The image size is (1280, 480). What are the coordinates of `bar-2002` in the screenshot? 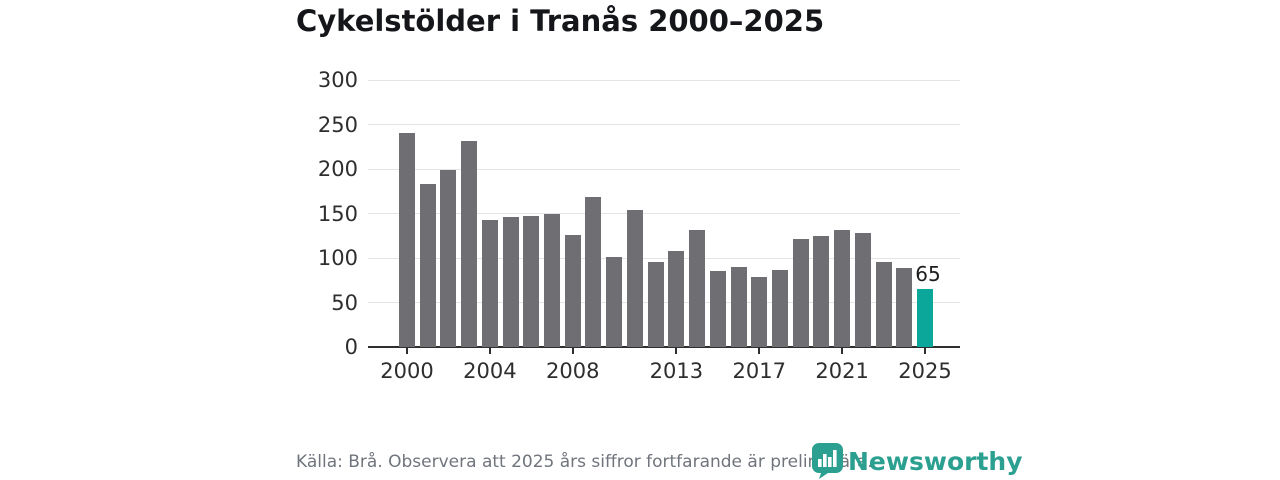 It's located at (448, 258).